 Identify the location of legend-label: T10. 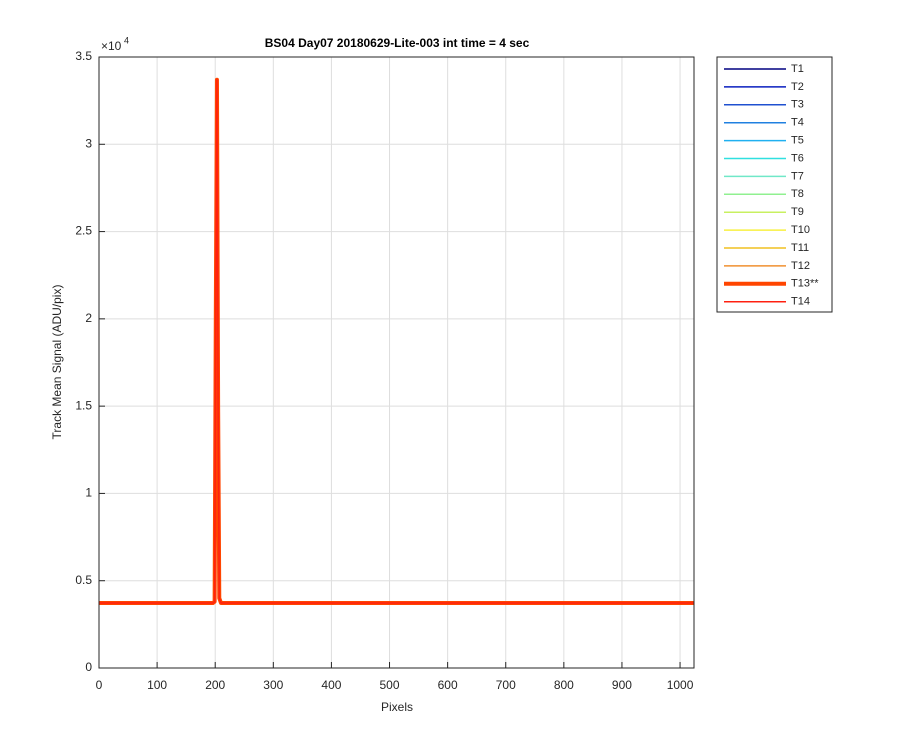
(800, 230).